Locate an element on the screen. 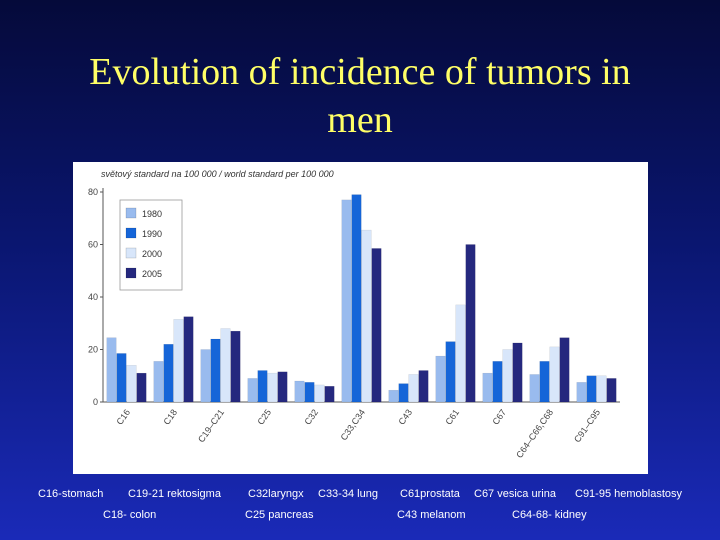  bar-c91-c95-2005 is located at coordinates (611, 390).